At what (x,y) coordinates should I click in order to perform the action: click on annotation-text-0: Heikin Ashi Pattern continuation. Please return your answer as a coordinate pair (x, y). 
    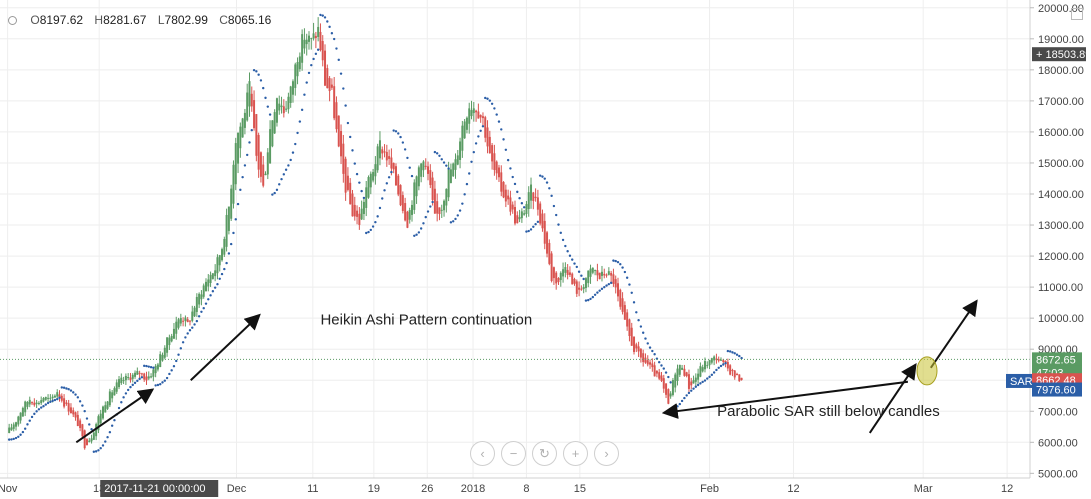
    Looking at the image, I should click on (426, 319).